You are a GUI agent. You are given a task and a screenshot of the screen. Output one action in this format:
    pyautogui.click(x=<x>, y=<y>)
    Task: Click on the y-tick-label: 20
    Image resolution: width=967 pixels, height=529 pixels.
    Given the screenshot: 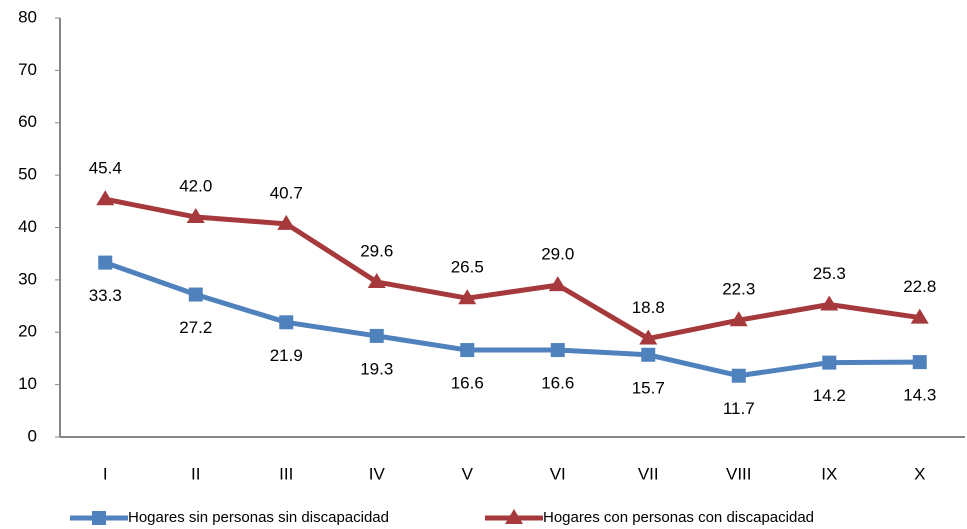 What is the action you would take?
    pyautogui.click(x=27, y=331)
    